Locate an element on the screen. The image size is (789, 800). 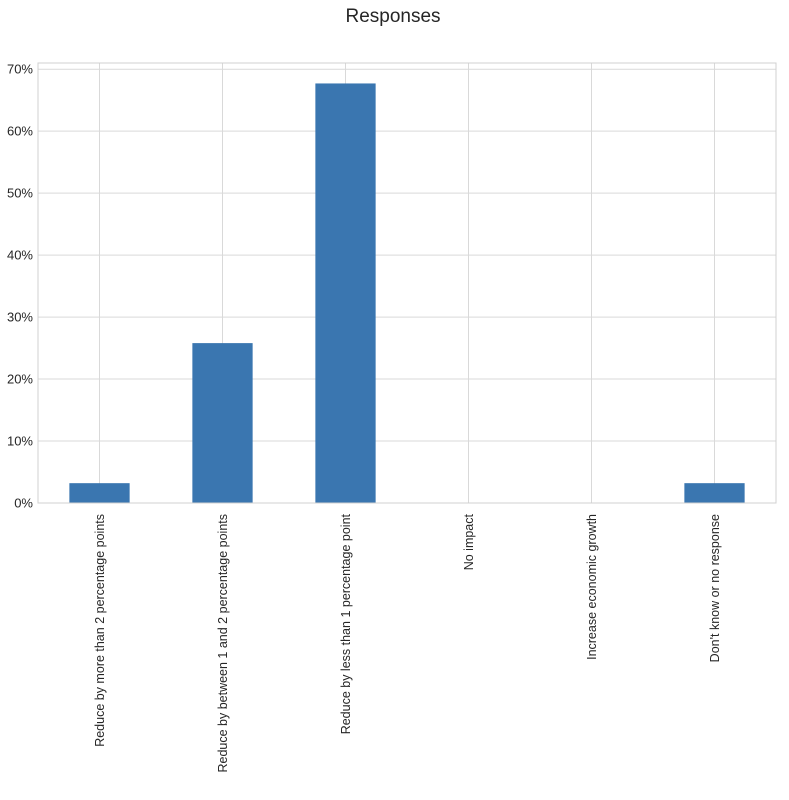
y-tick-label: 70% is located at coordinates (20, 69).